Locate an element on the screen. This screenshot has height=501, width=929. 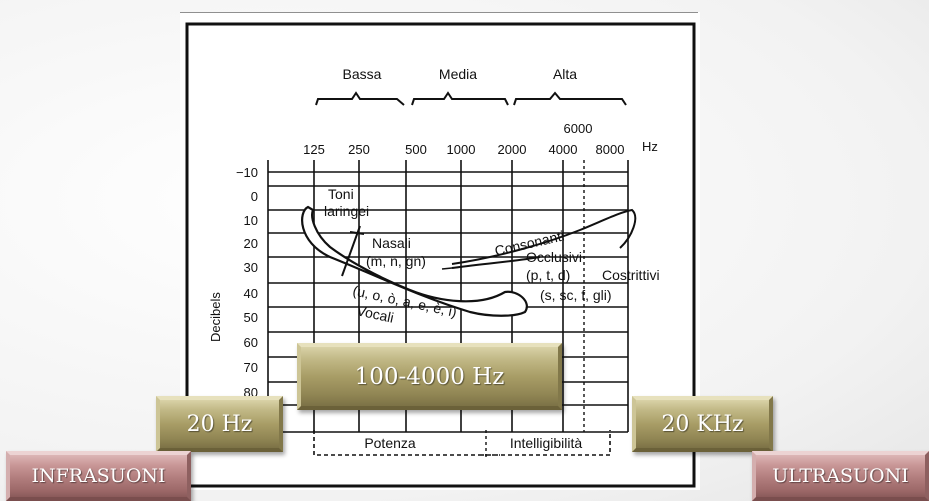
band-mid-label: Media is located at coordinates (458, 74).